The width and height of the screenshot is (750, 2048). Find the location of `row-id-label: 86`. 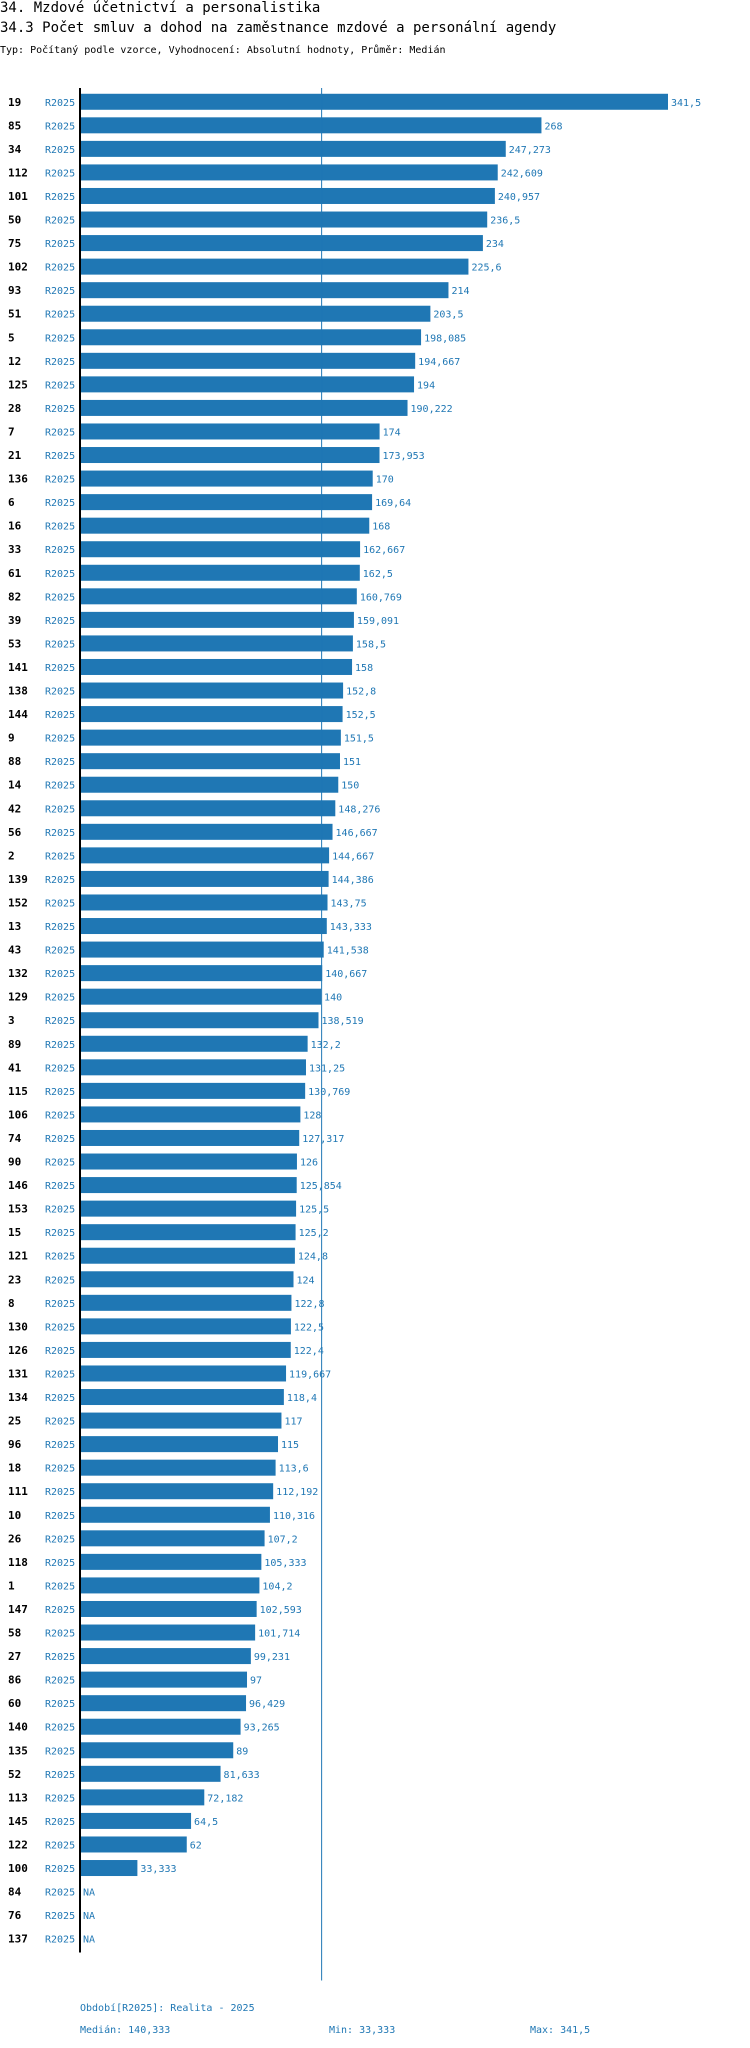

row-id-label: 86 is located at coordinates (15, 1680).